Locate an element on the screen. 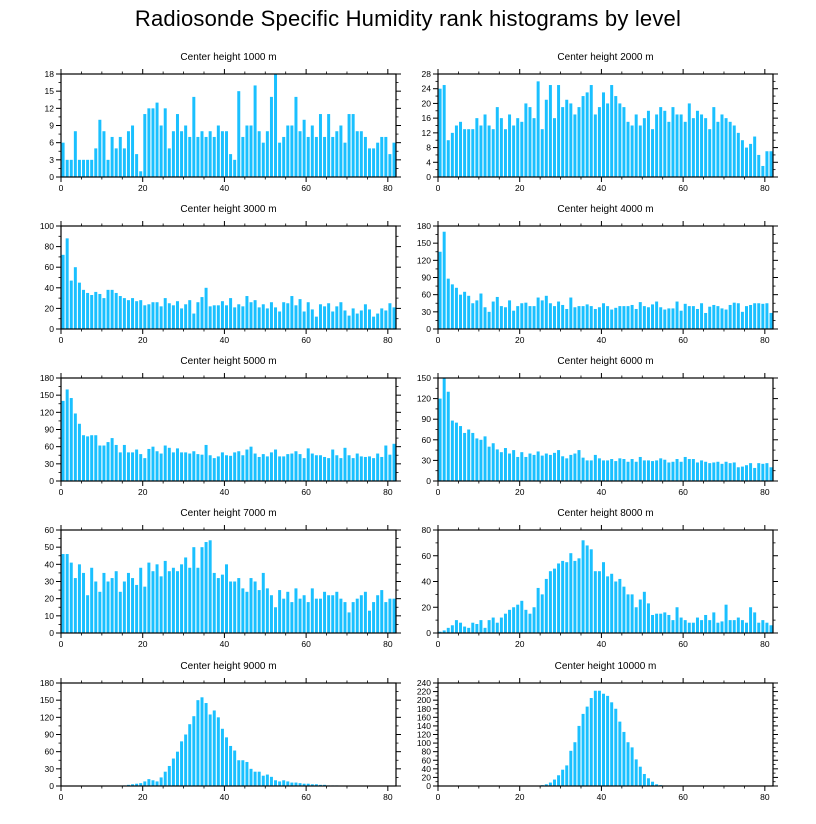 This screenshot has height=824, width=816. x-tick-label: 20 is located at coordinates (520, 492).